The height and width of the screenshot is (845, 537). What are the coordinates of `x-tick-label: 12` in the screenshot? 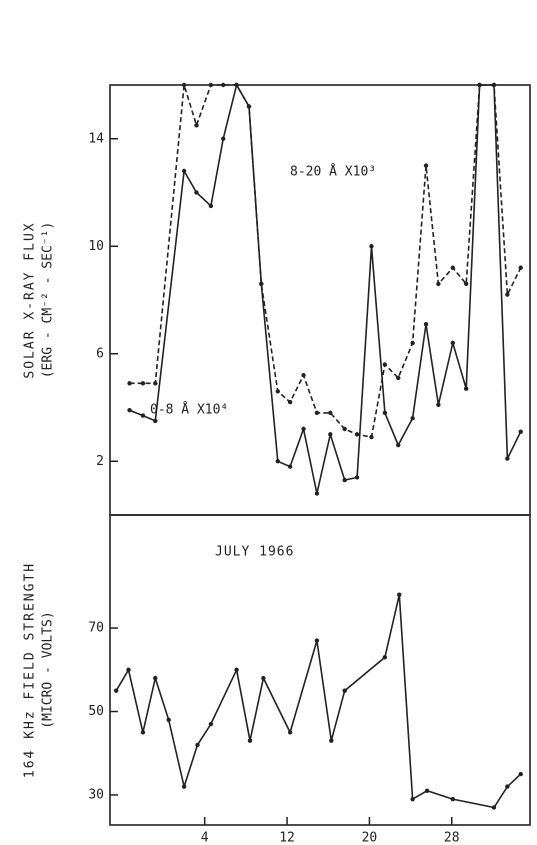 It's located at (287, 838).